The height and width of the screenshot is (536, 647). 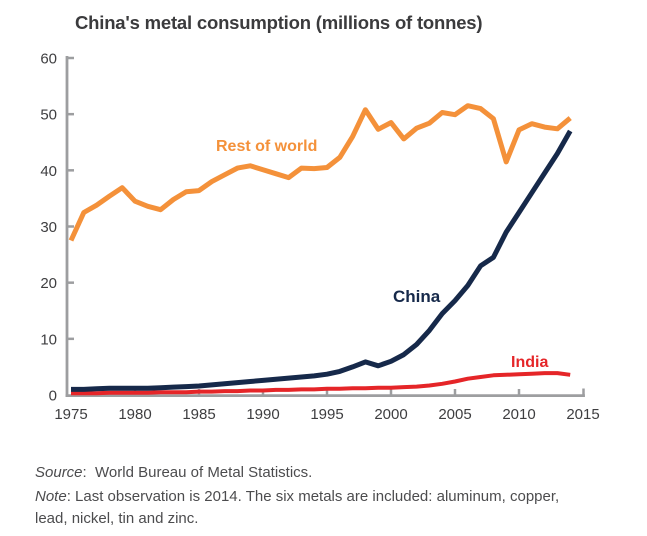 What do you see at coordinates (417, 296) in the screenshot?
I see `series-label-china: China` at bounding box center [417, 296].